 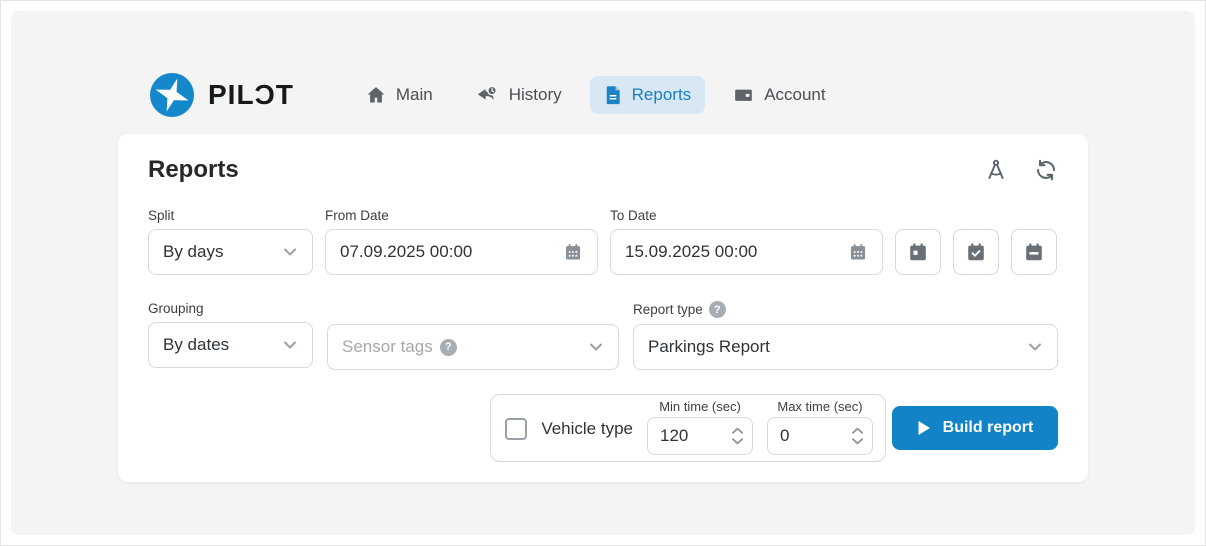 What do you see at coordinates (709, 346) in the screenshot?
I see `report-type-value: Parkings Report` at bounding box center [709, 346].